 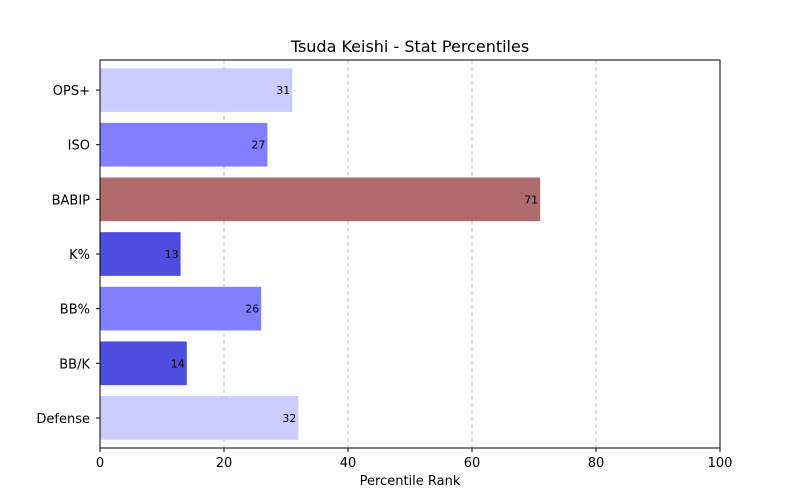 What do you see at coordinates (178, 363) in the screenshot?
I see `bar-value-label: 14` at bounding box center [178, 363].